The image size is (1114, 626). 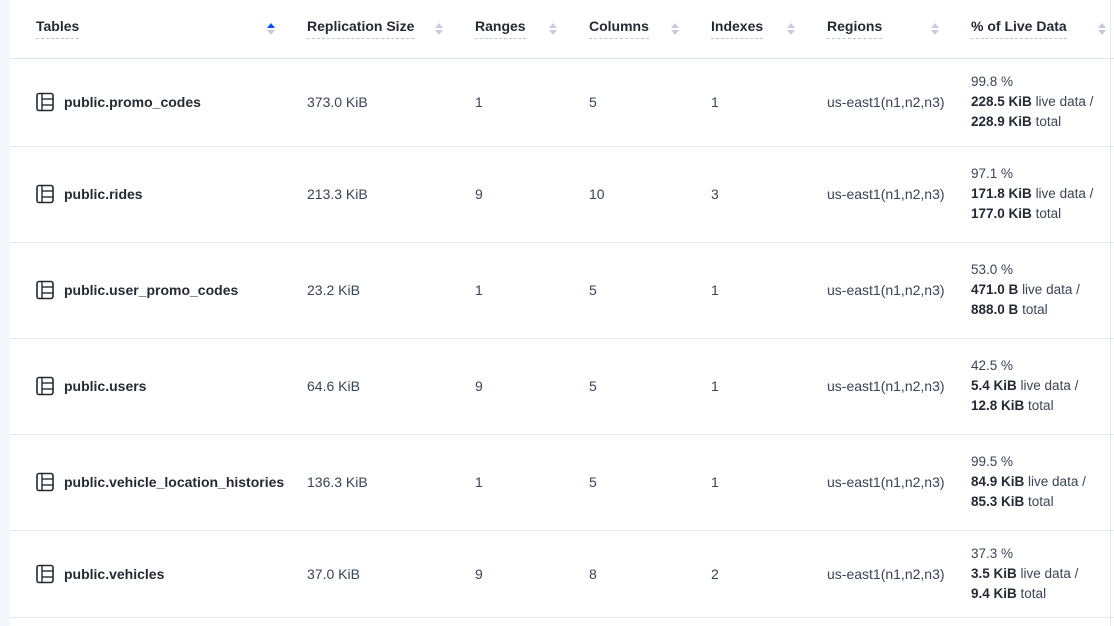 What do you see at coordinates (737, 29) in the screenshot?
I see `column-header-label: Indexes` at bounding box center [737, 29].